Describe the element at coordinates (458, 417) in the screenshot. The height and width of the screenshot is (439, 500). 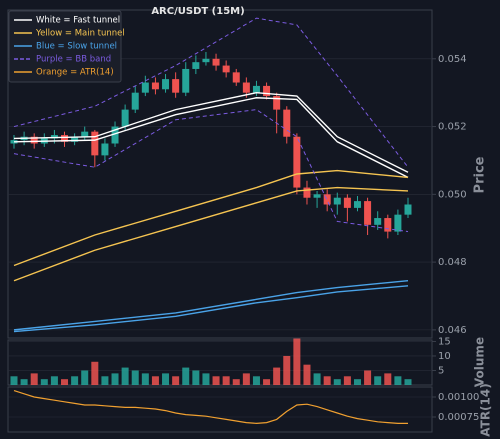
I see `y-tick-label: 0.00075` at that location.